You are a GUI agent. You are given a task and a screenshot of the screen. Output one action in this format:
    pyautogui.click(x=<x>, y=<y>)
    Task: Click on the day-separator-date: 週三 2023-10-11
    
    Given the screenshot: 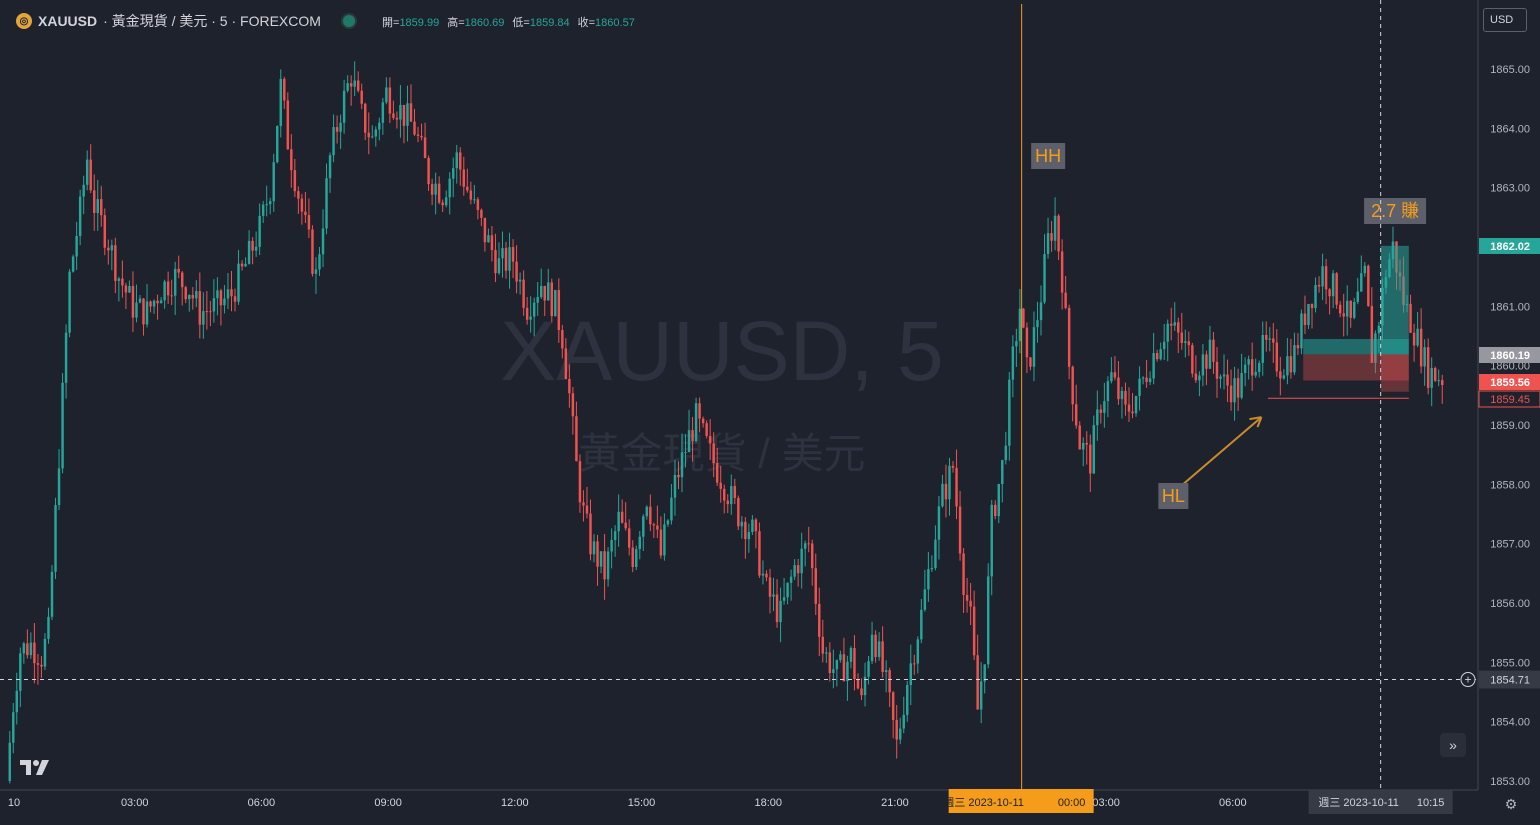 What is the action you would take?
    pyautogui.click(x=983, y=802)
    